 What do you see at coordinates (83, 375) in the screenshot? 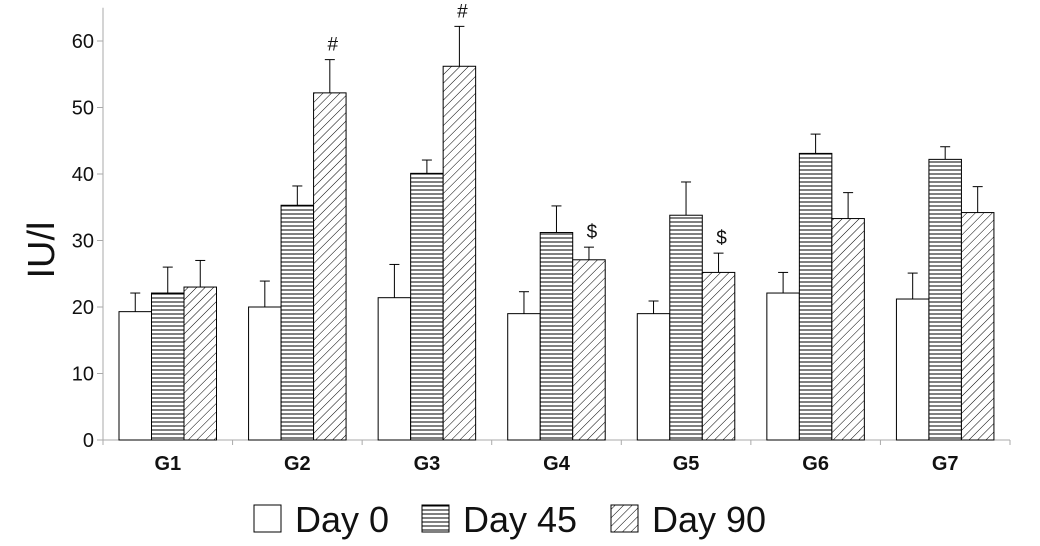
I see `y-tick-label: 10` at bounding box center [83, 375].